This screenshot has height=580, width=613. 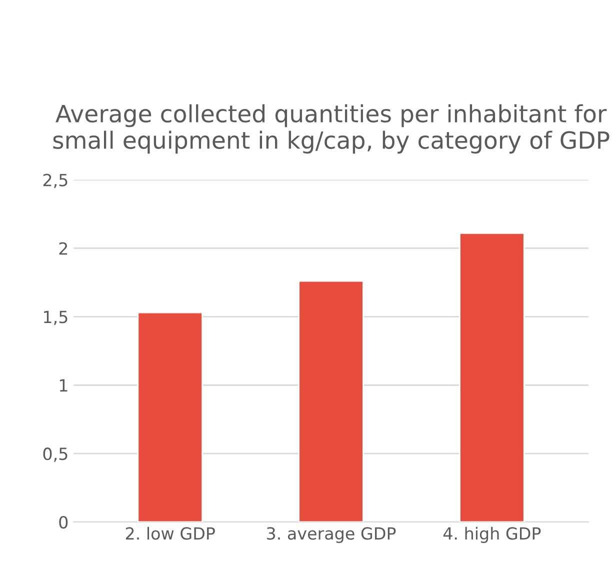 I want to click on y-tick-label: 1,5, so click(x=56, y=317).